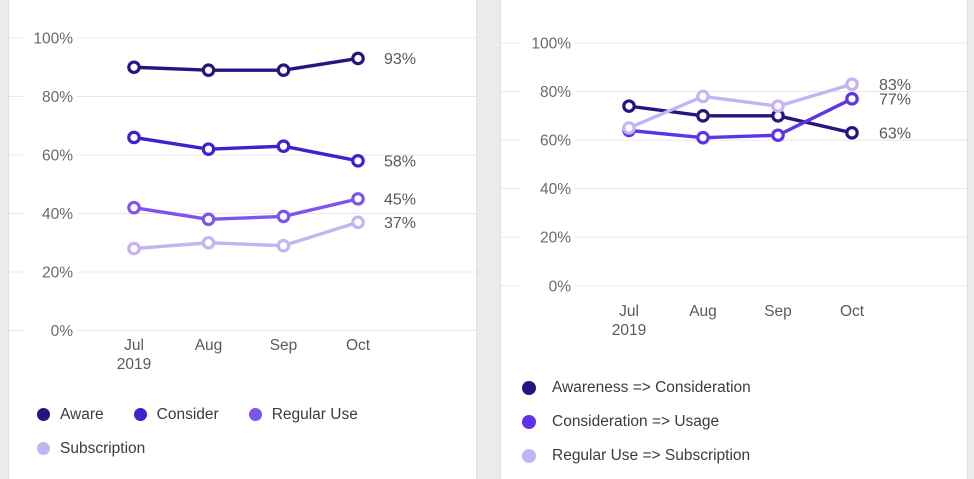 This screenshot has height=479, width=974. Describe the element at coordinates (400, 161) in the screenshot. I see `svg-text: 58%` at that location.